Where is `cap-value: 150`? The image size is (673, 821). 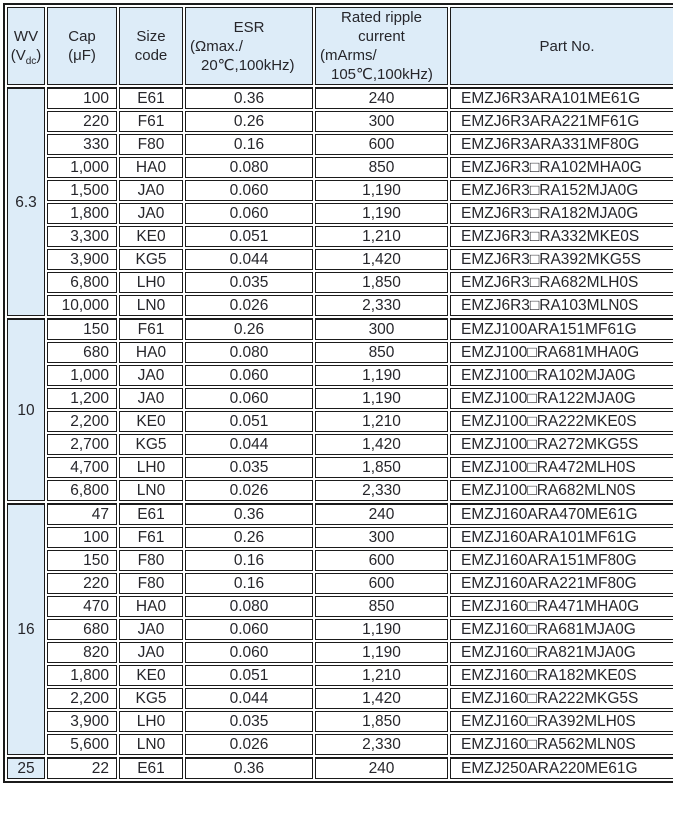
cap-value: 150 is located at coordinates (82, 560).